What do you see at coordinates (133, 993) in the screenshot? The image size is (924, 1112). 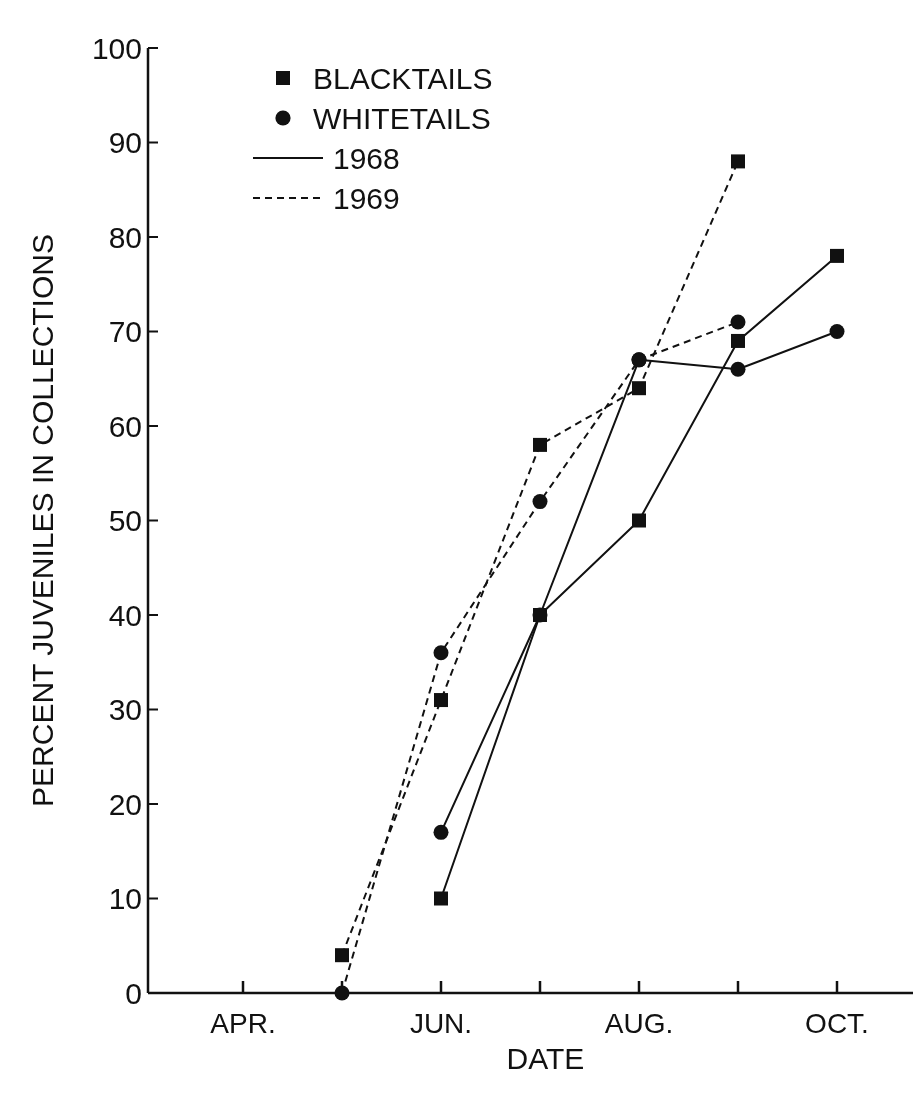 I see `y-tick-label: 0` at bounding box center [133, 993].